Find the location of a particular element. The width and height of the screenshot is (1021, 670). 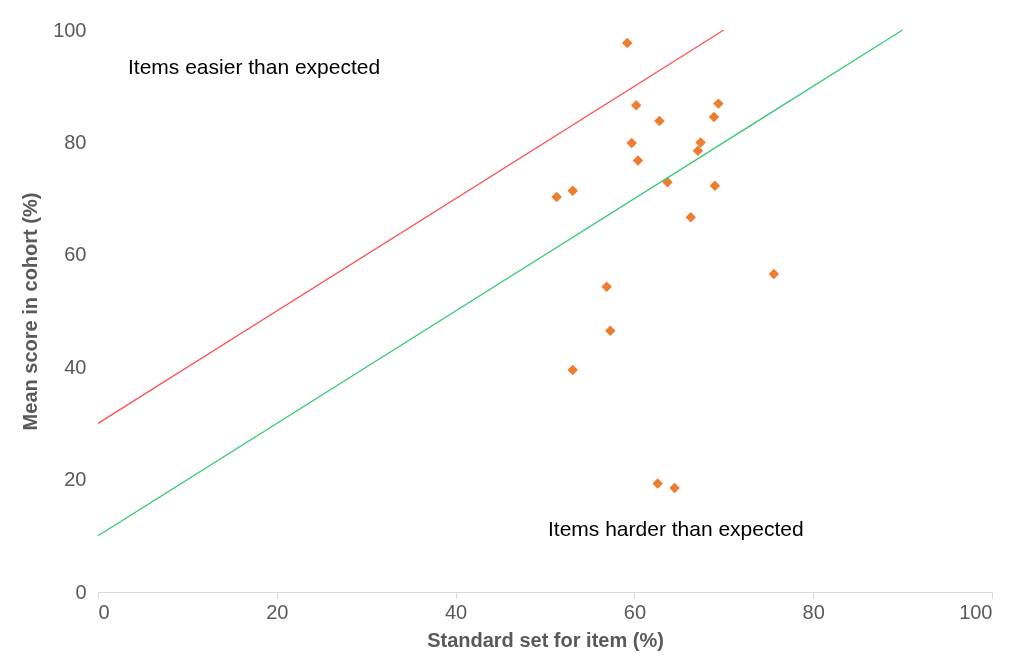

y-tick-label: 20 is located at coordinates (75, 479).